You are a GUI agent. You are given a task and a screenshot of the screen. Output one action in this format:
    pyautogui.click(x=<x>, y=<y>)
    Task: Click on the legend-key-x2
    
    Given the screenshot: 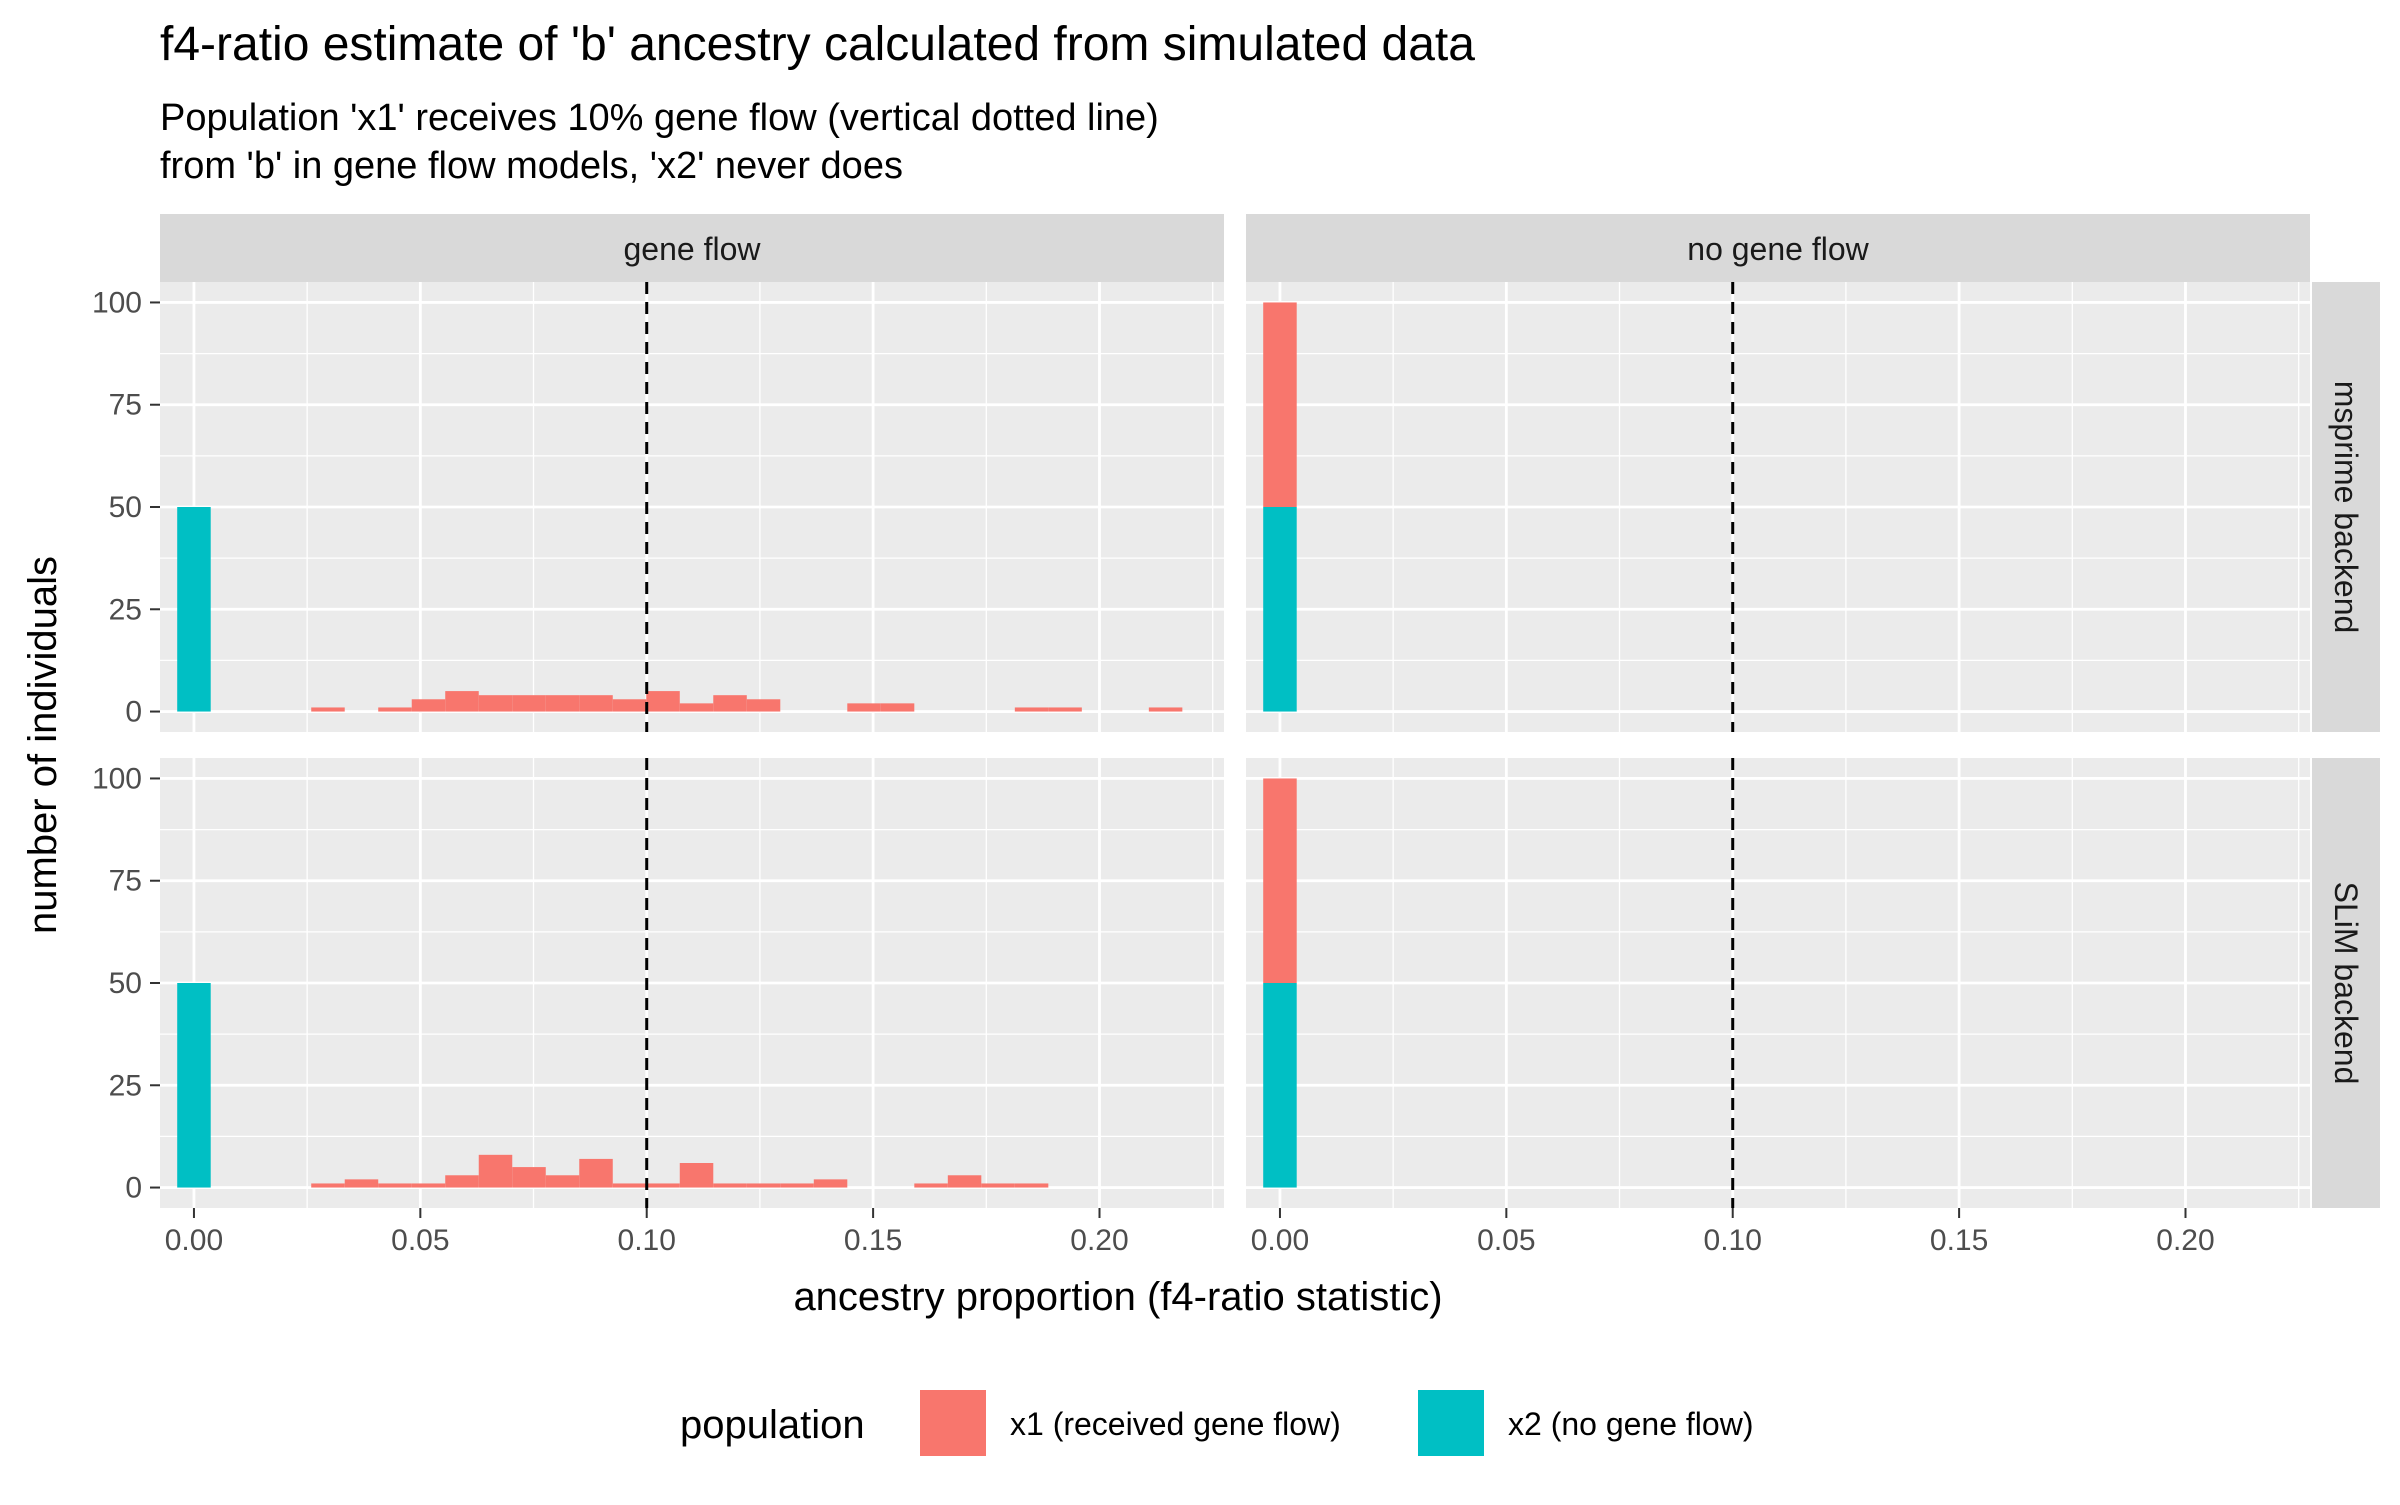 What is the action you would take?
    pyautogui.click(x=1451, y=1423)
    